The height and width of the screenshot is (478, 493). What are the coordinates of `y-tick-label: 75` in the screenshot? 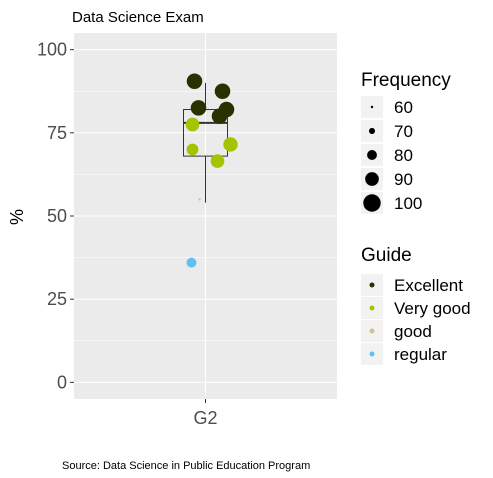 It's located at (57, 133).